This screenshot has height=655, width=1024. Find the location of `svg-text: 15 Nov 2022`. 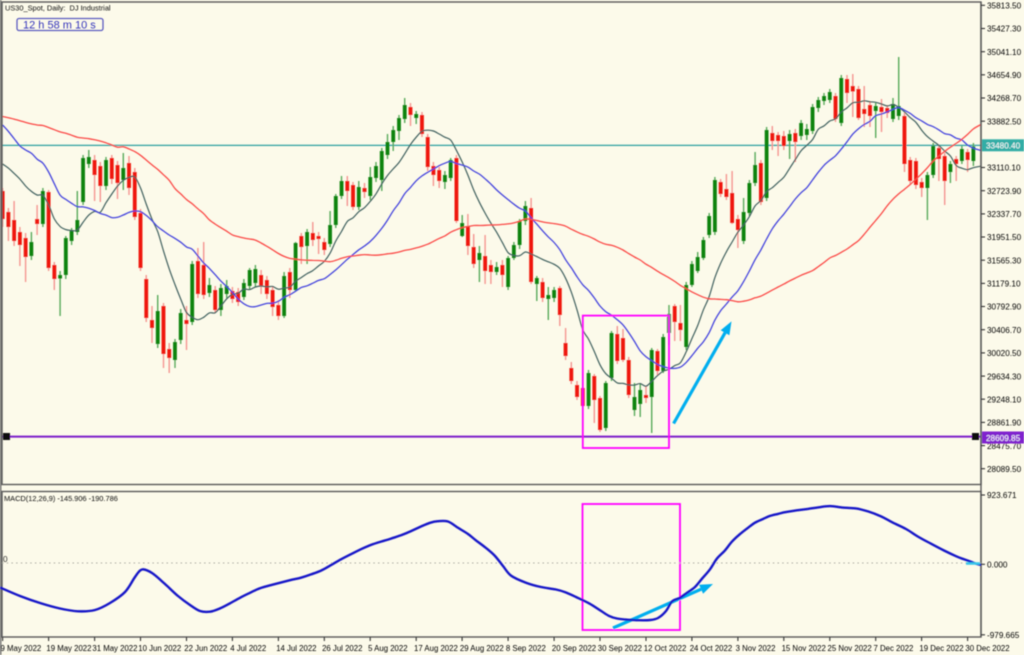

svg-text: 15 Nov 2022 is located at coordinates (804, 648).